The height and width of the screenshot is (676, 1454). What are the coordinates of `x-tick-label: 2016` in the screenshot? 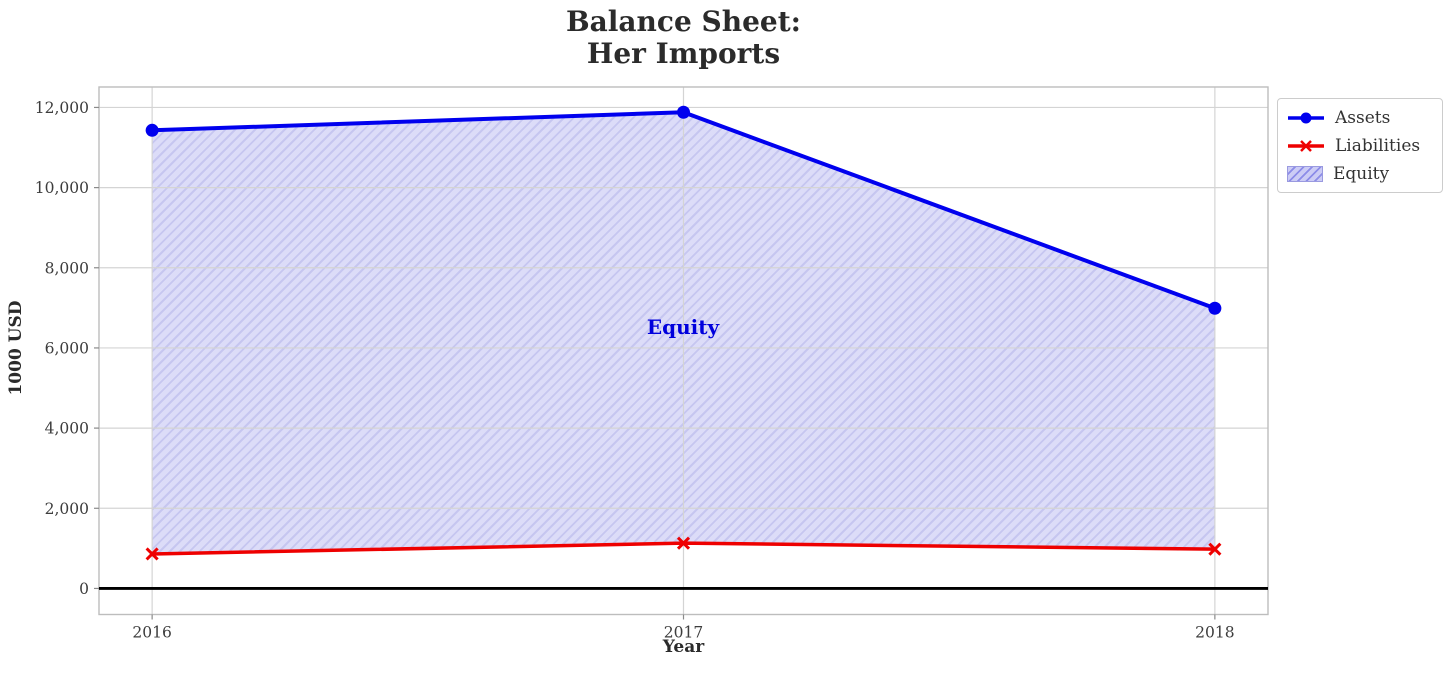 It's located at (151, 633).